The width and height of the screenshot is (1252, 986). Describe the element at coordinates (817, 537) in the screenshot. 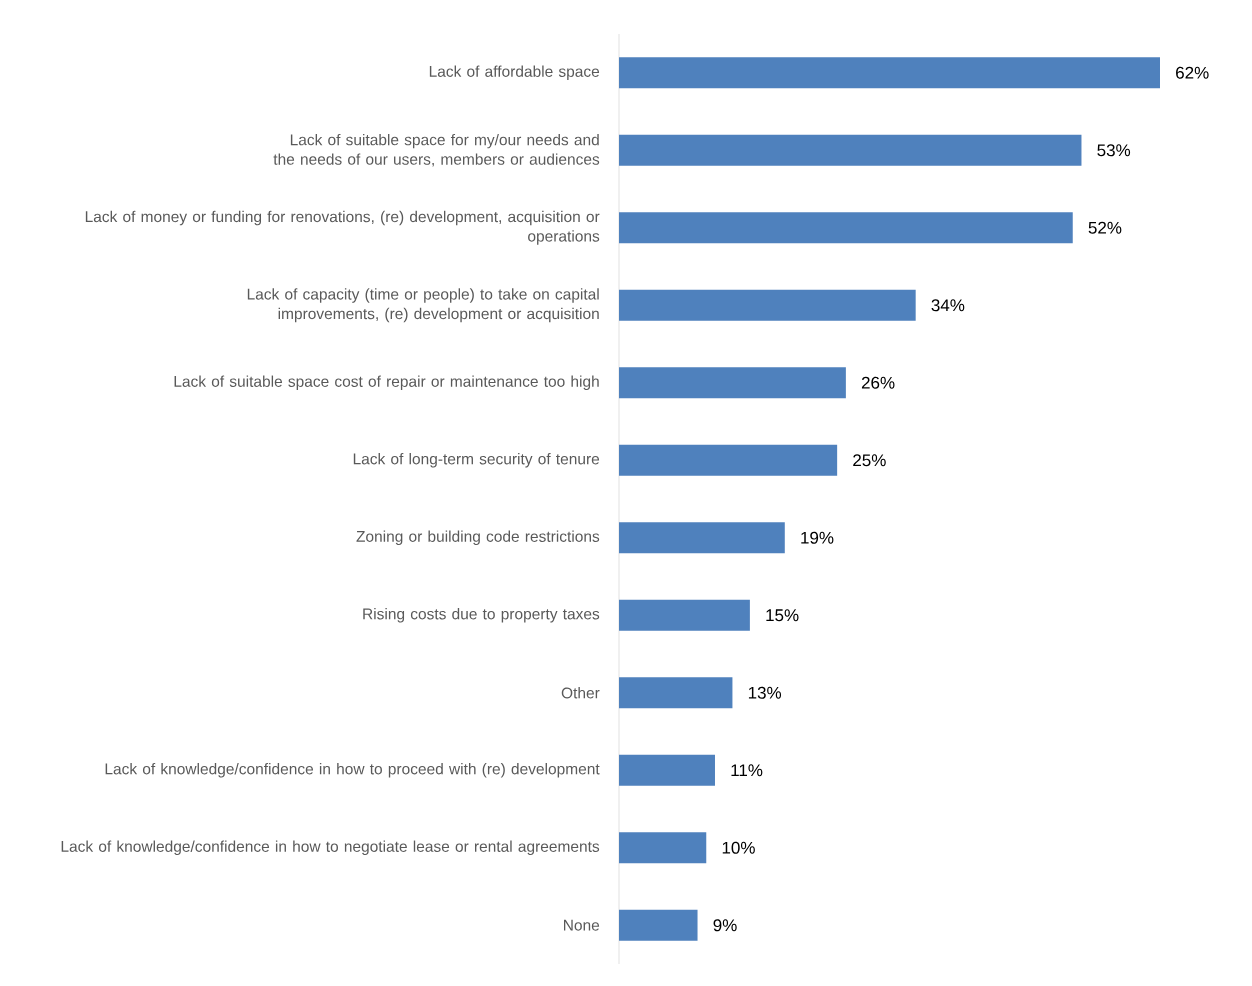

I see `data-label: 19%` at that location.